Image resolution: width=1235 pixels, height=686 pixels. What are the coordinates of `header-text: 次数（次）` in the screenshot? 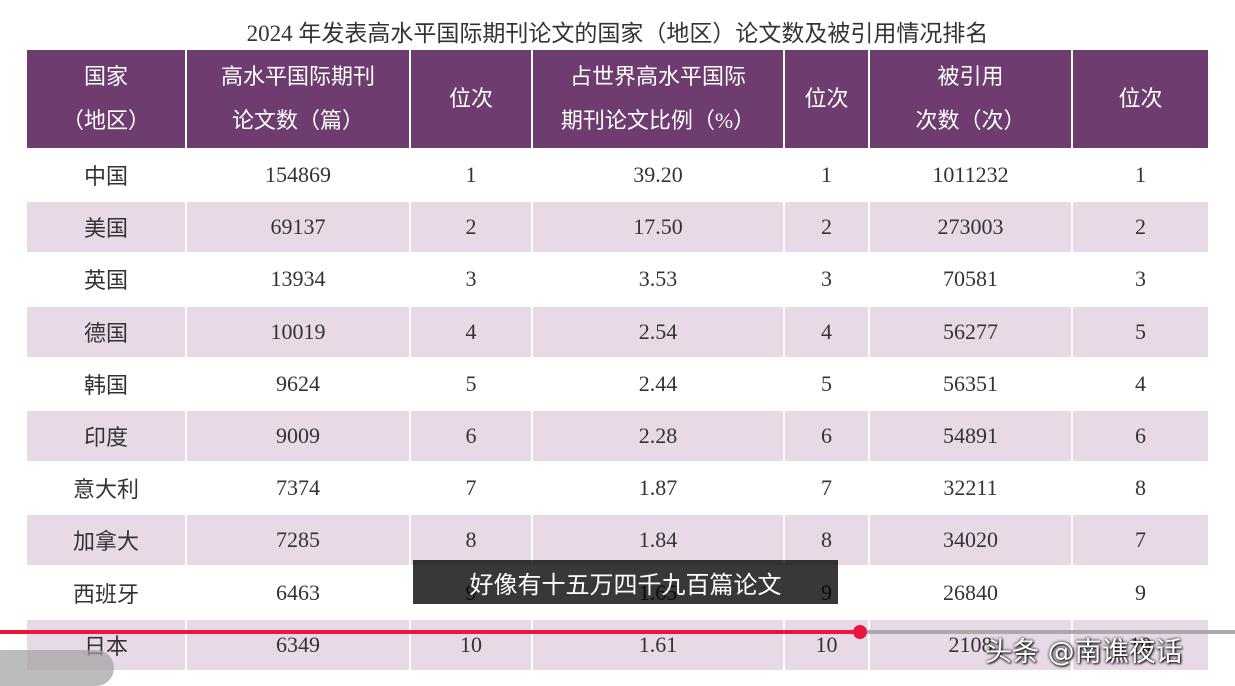 It's located at (970, 120).